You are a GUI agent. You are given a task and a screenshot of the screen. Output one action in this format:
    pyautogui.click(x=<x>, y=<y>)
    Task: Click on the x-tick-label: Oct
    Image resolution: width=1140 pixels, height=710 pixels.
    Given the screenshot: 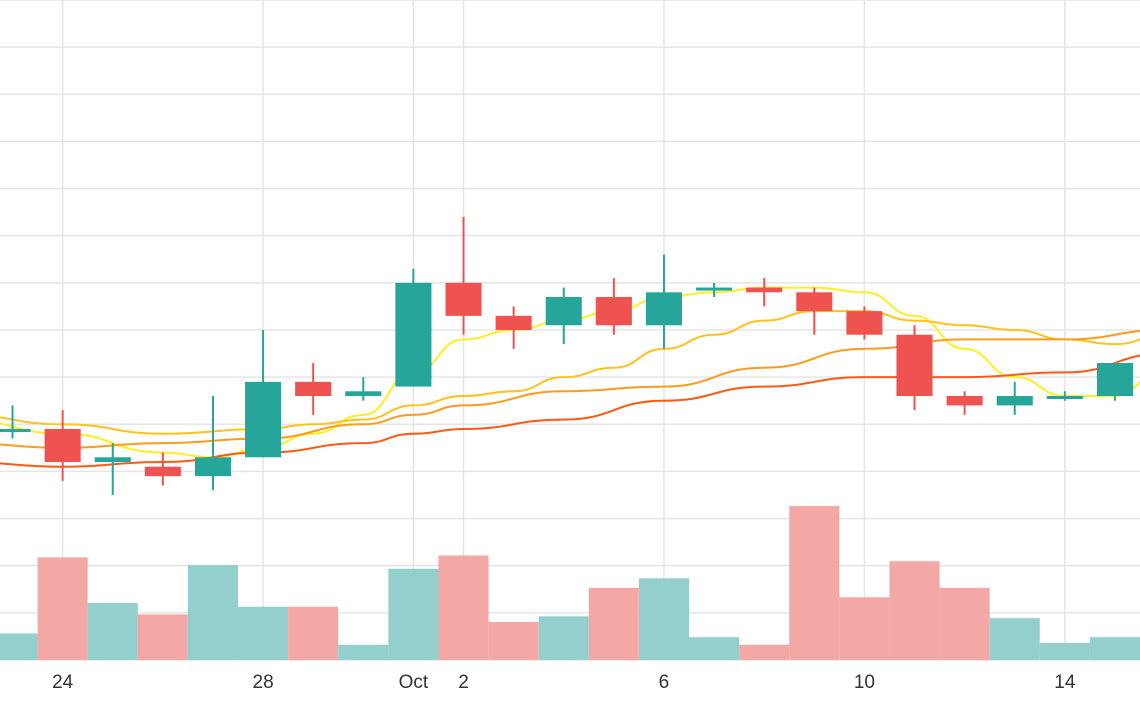 What is the action you would take?
    pyautogui.click(x=414, y=682)
    